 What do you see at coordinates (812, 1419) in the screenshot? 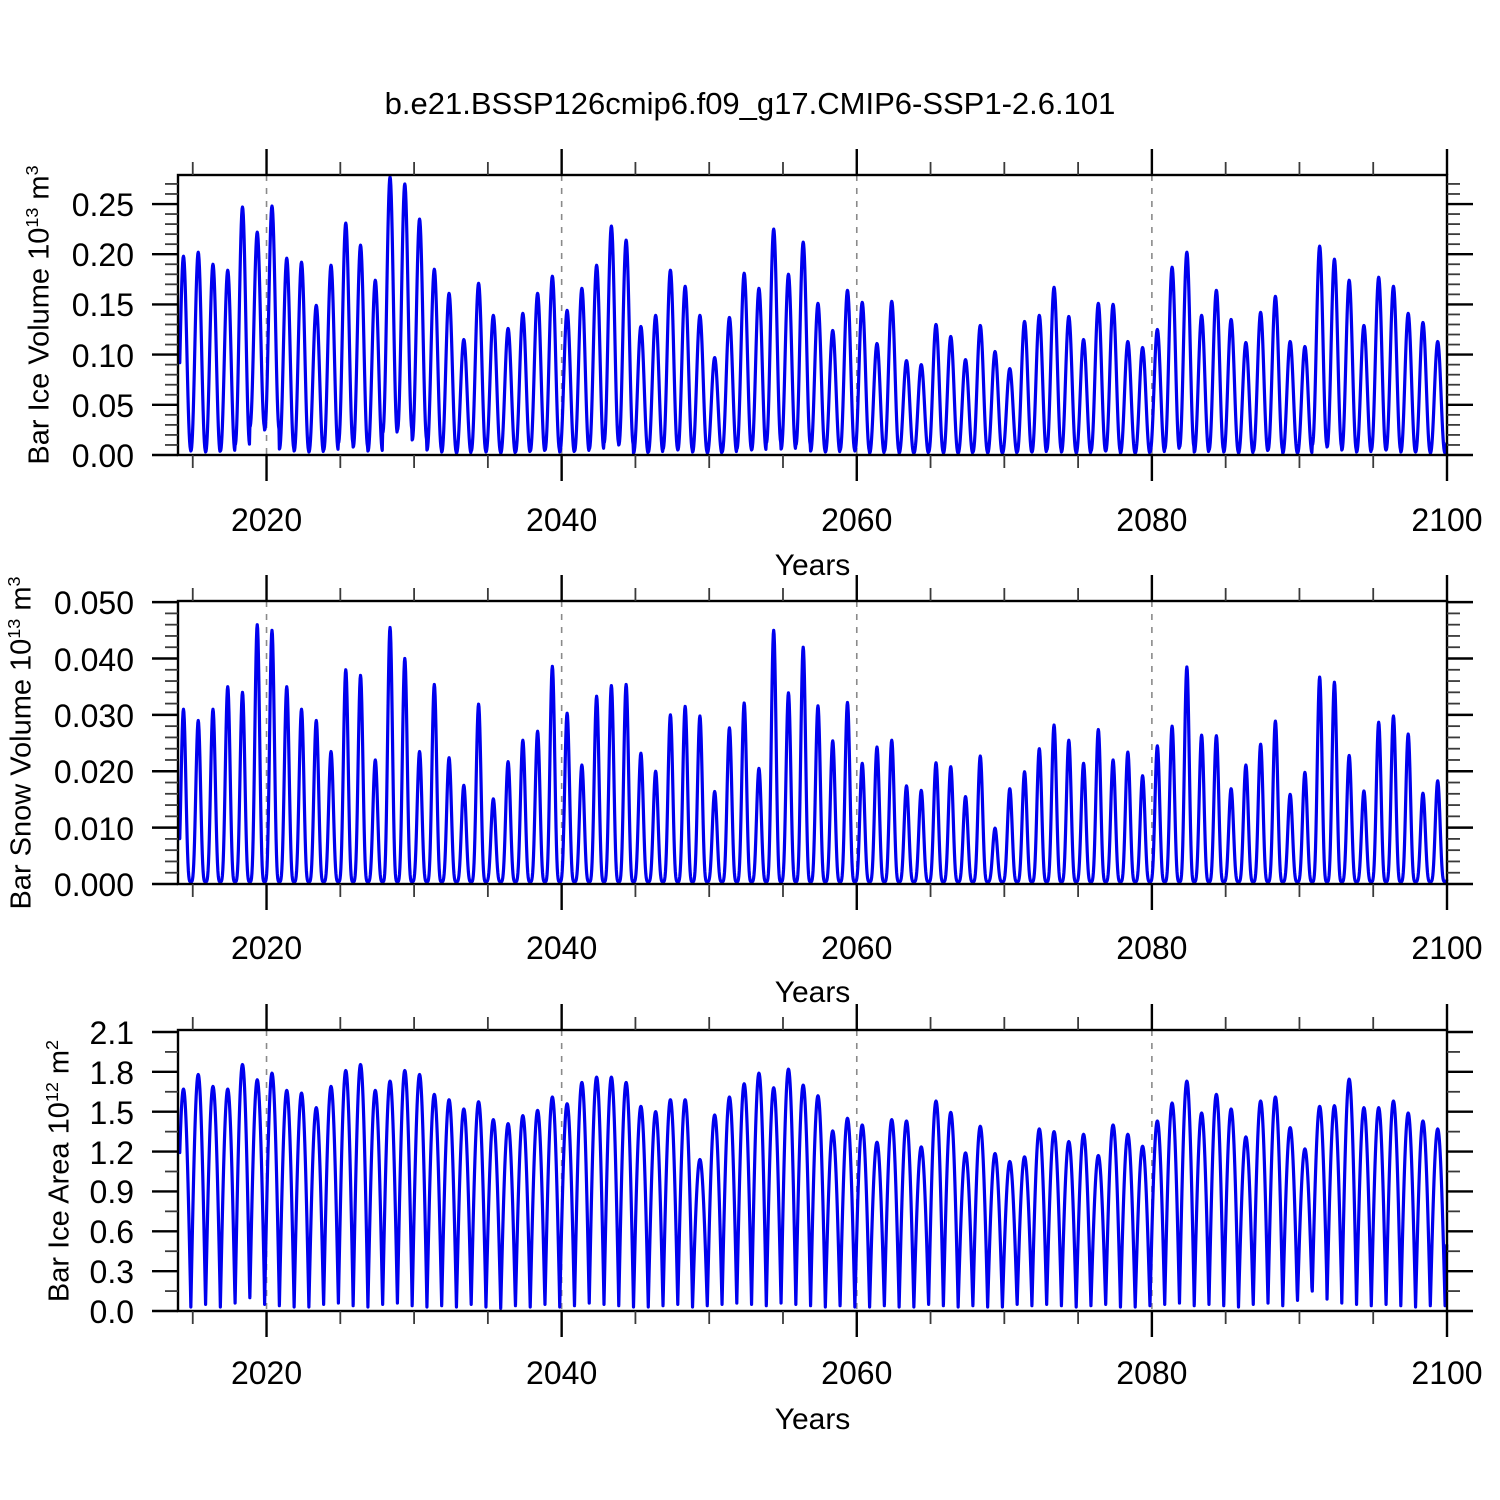
I see `x-axis-label-ice-area: Years` at bounding box center [812, 1419].